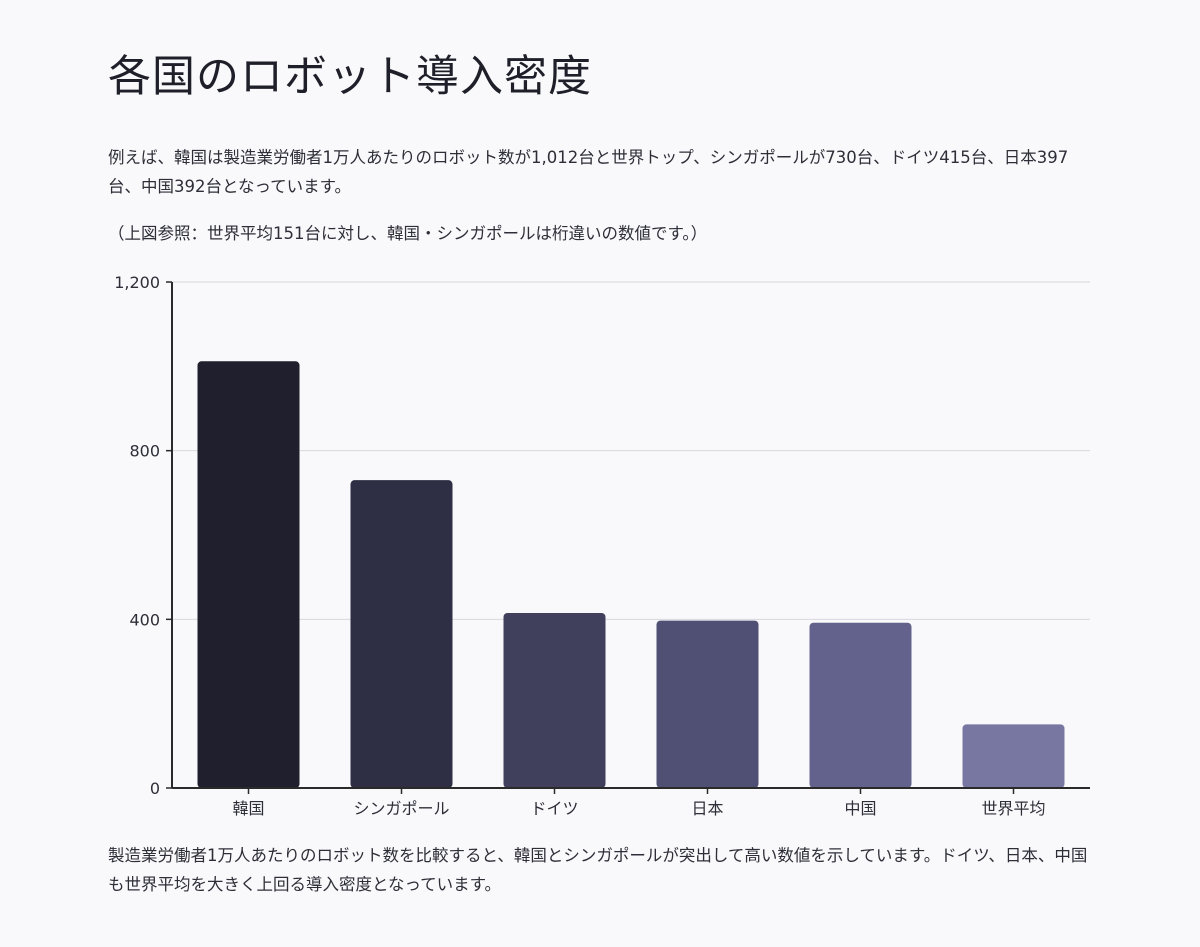 This screenshot has height=947, width=1200. I want to click on y-tick-label: 400, so click(144, 619).